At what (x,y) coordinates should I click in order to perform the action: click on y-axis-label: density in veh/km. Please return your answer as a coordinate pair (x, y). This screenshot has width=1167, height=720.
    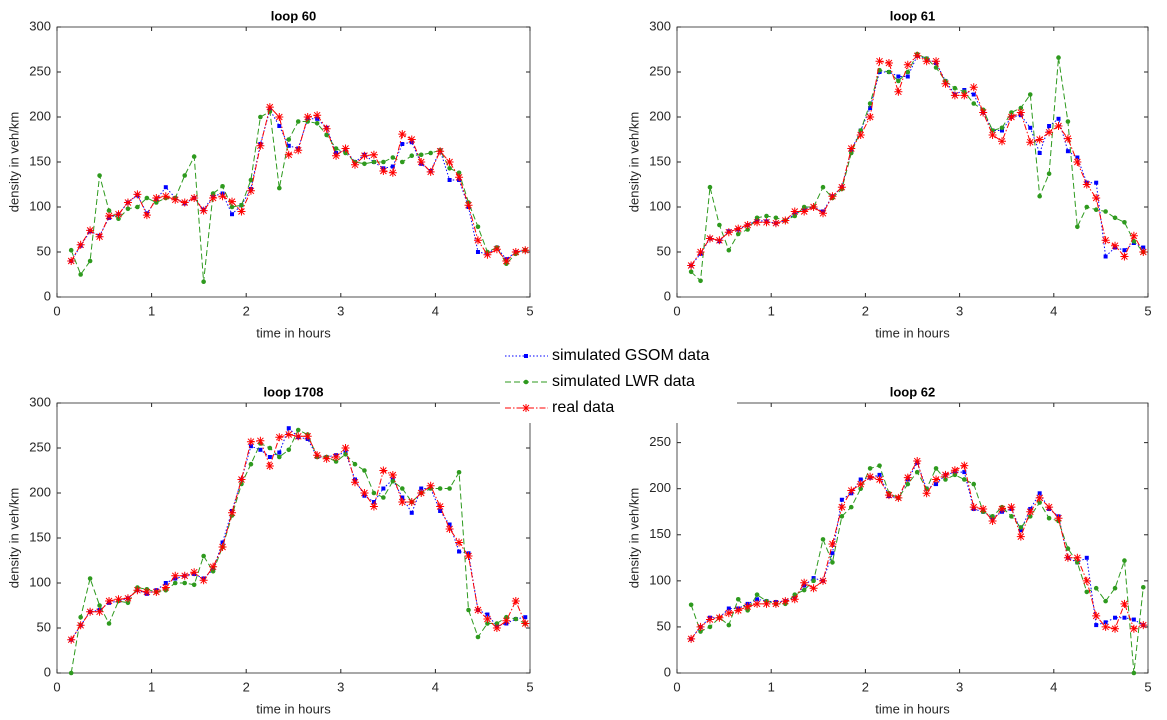
    Looking at the image, I should click on (633, 538).